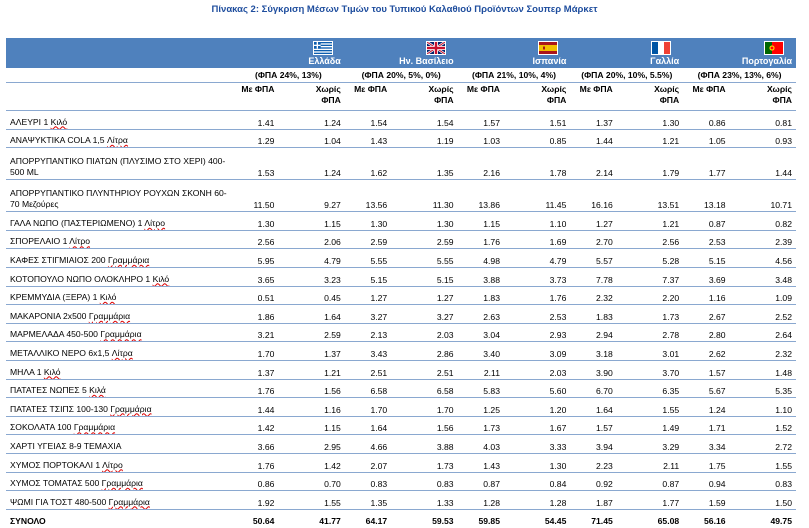 This screenshot has width=809, height=528. Describe the element at coordinates (485, 277) in the screenshot. I see `price-cell: 3.88` at that location.